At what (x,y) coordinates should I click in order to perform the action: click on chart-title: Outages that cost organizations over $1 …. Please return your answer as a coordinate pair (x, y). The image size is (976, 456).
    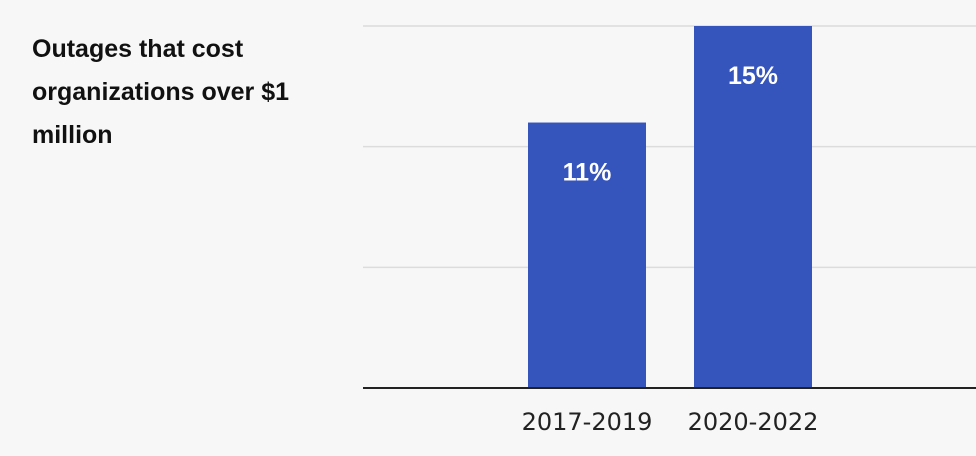
    Looking at the image, I should click on (161, 92).